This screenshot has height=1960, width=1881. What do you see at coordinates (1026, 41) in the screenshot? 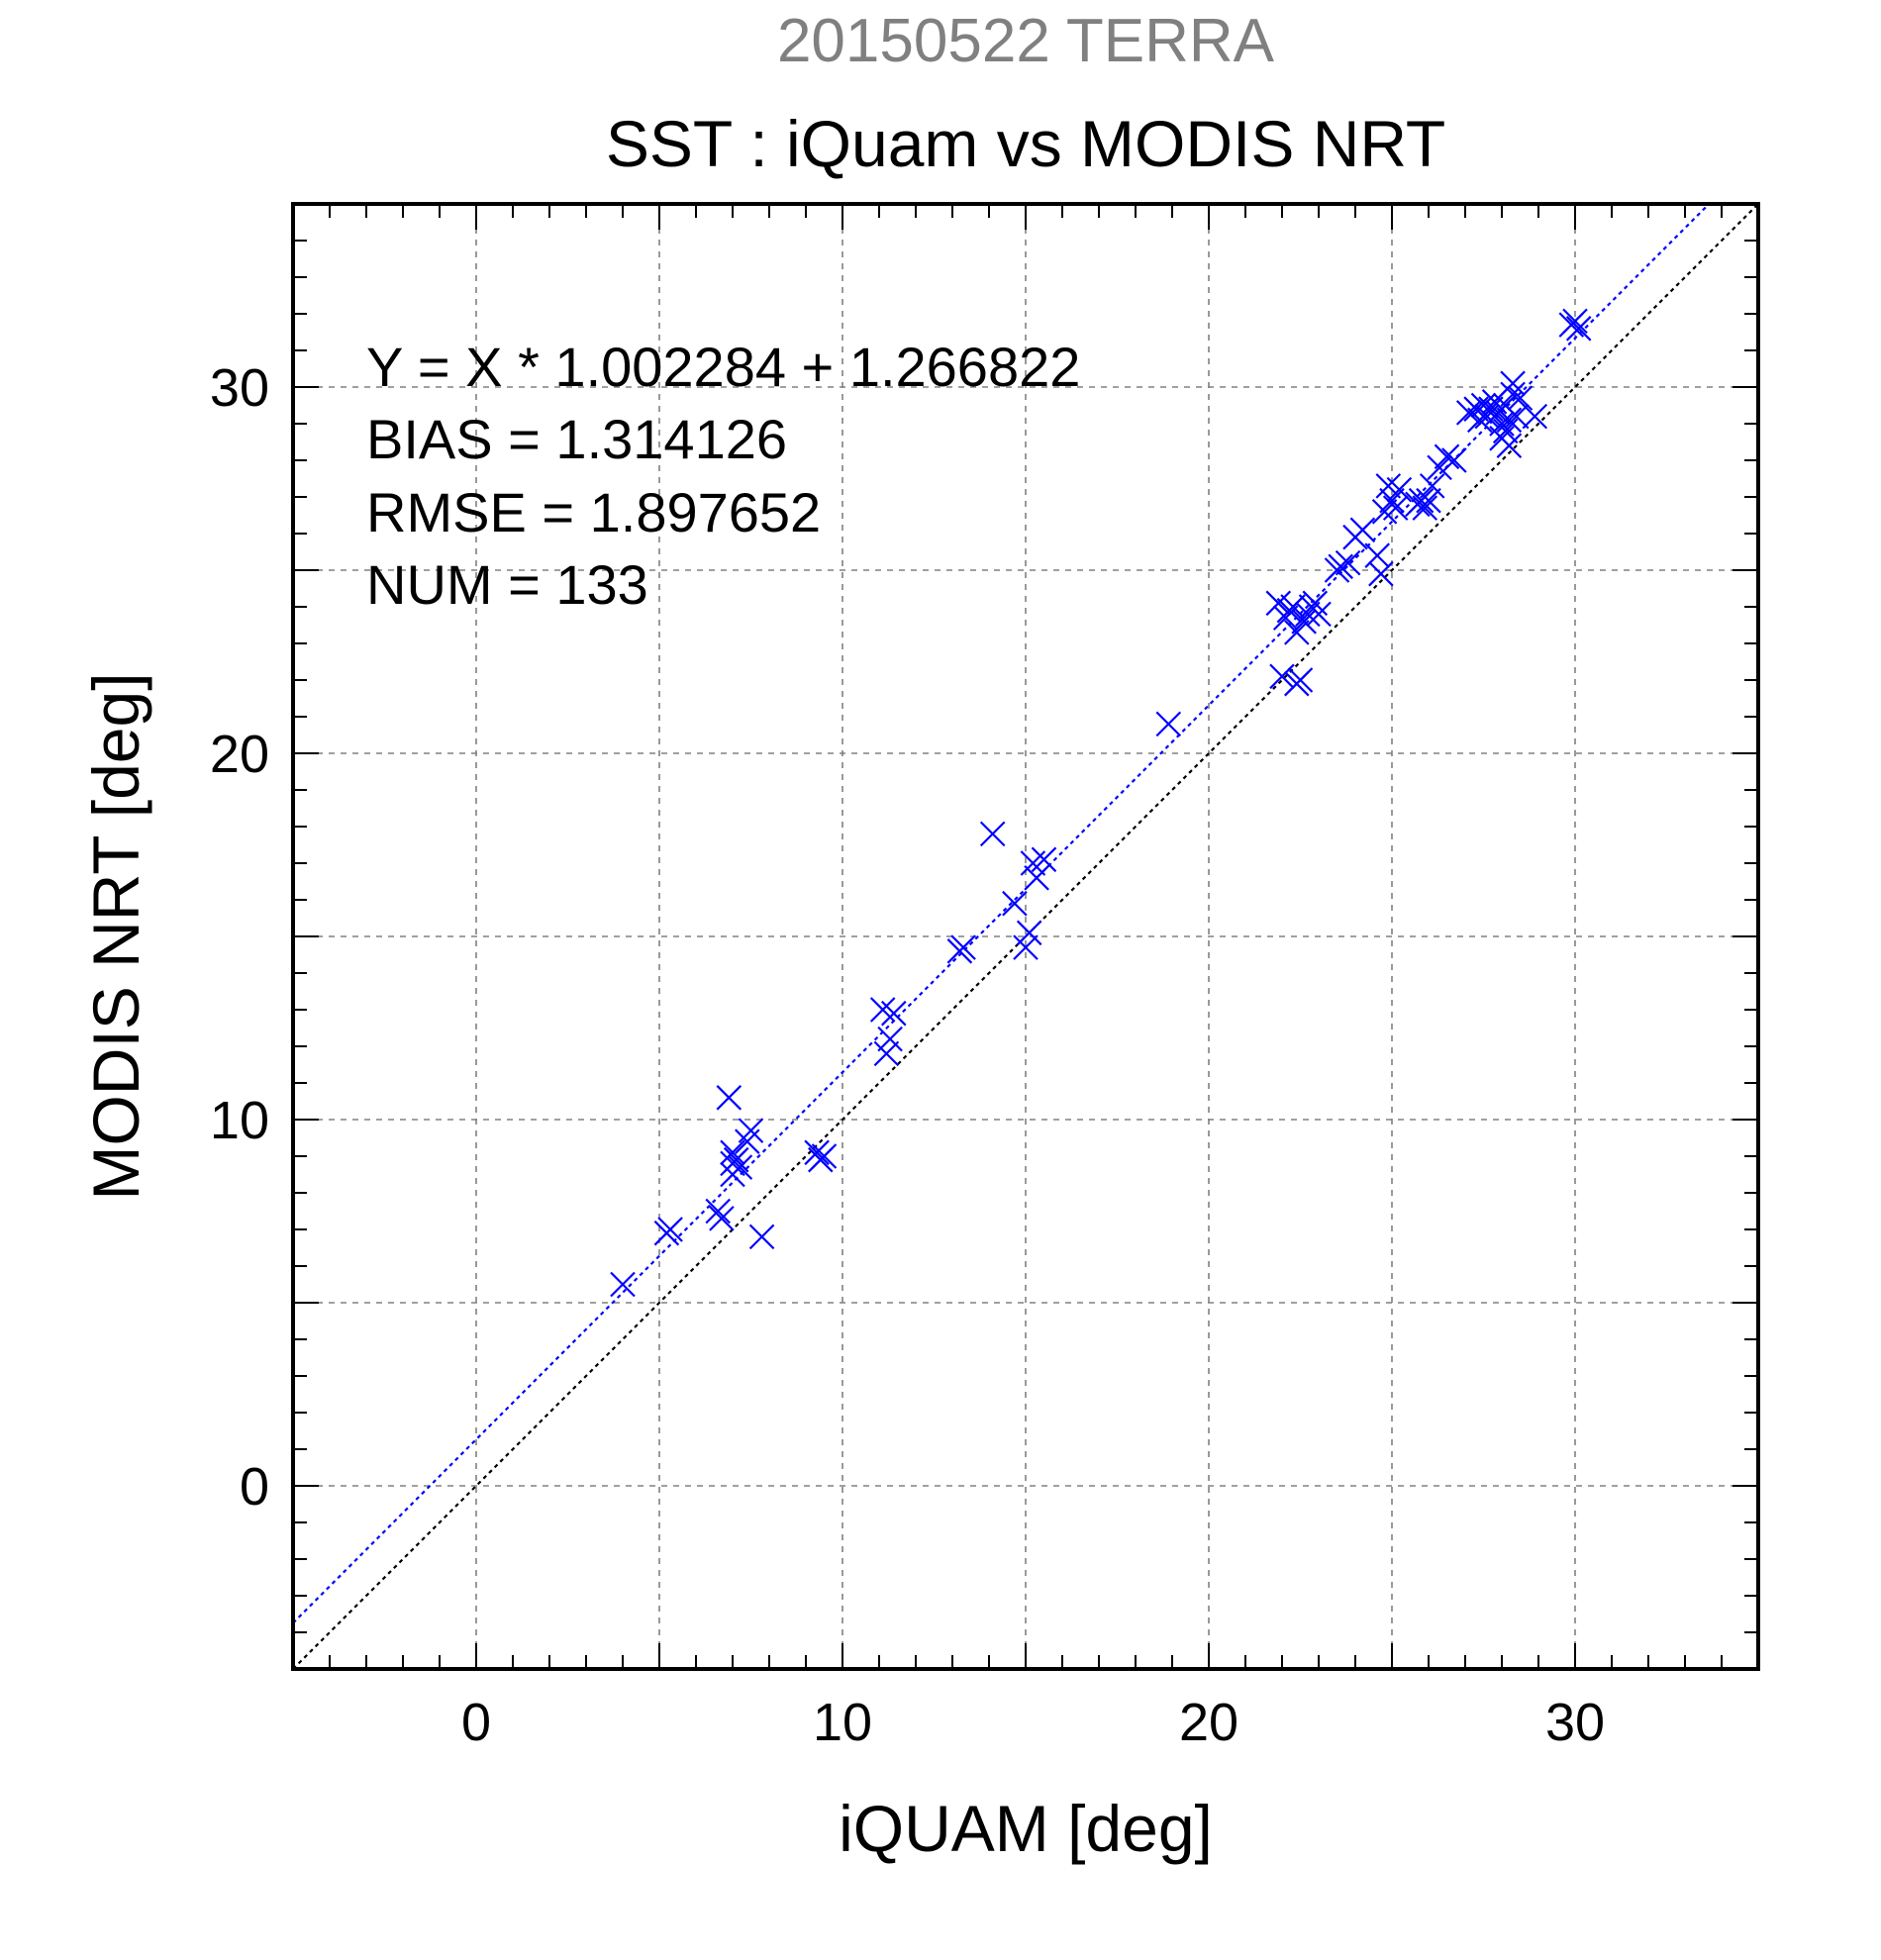
I see `chart-title: 20150522 TERRA` at bounding box center [1026, 41].